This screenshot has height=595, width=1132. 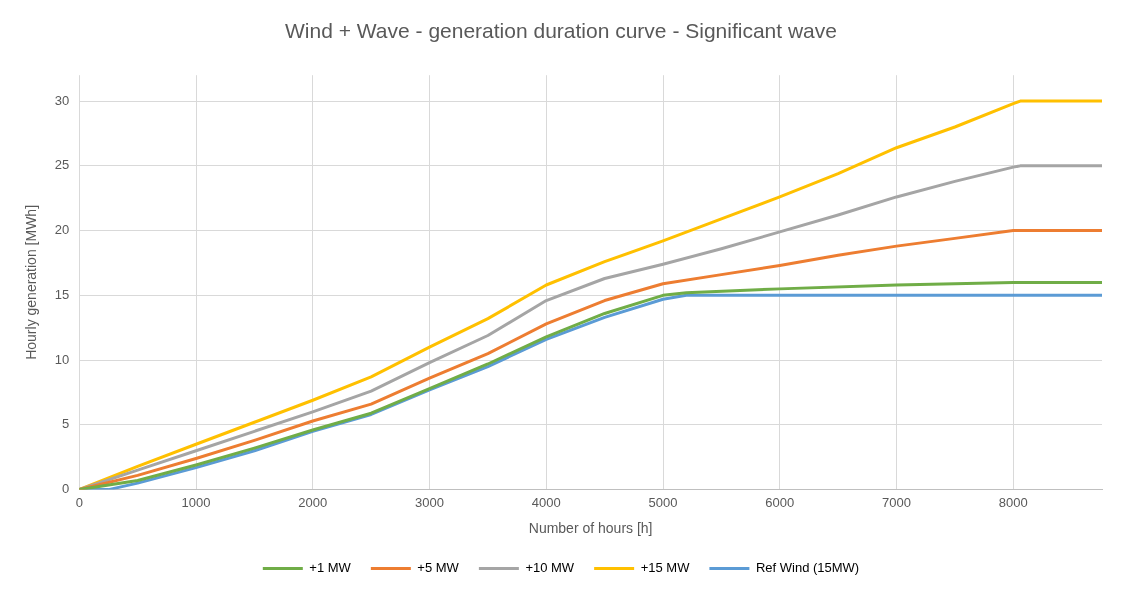 What do you see at coordinates (590, 528) in the screenshot?
I see `x-axis-title: Number of hours [h]` at bounding box center [590, 528].